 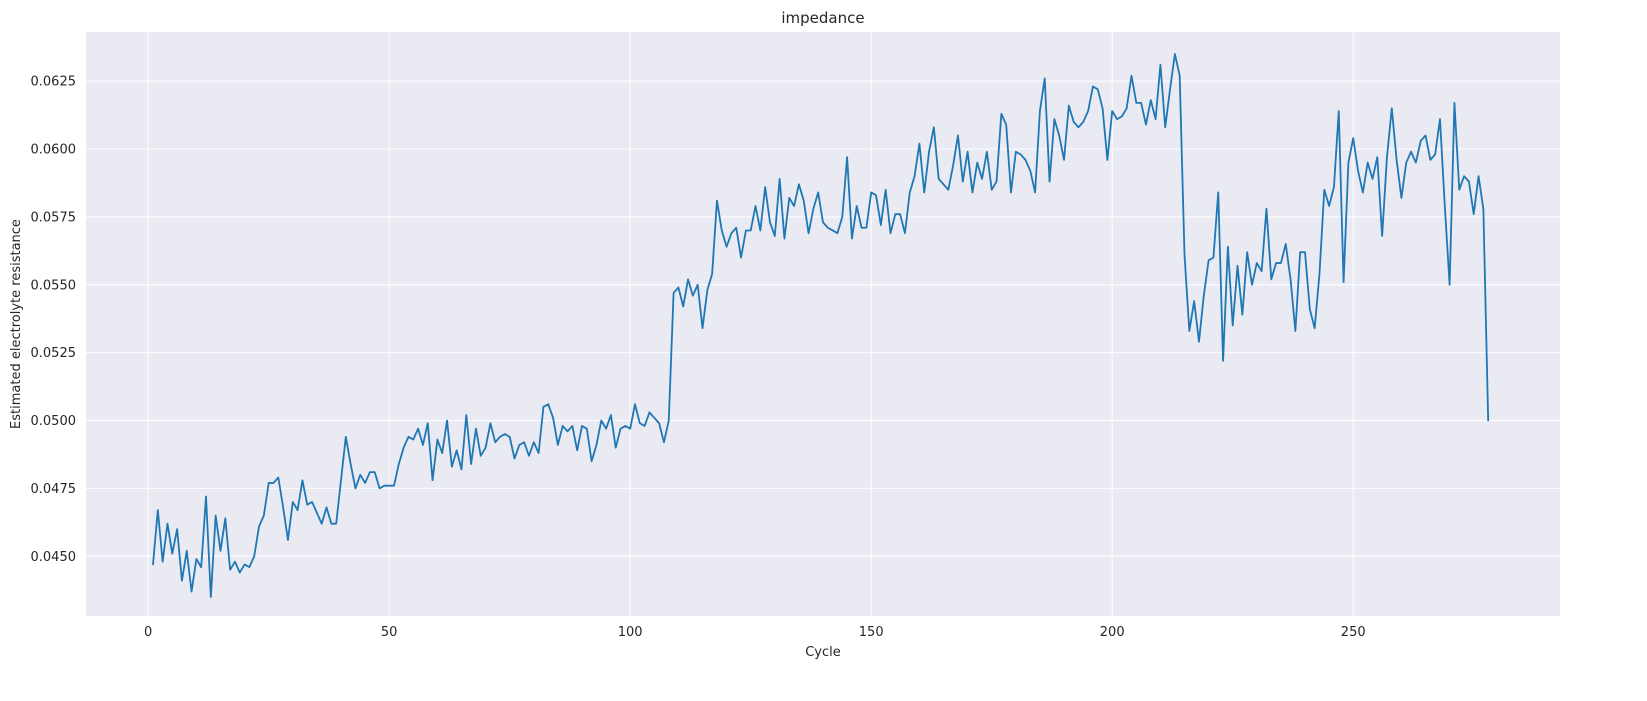 I want to click on x-tick-label: 0, so click(x=148, y=632).